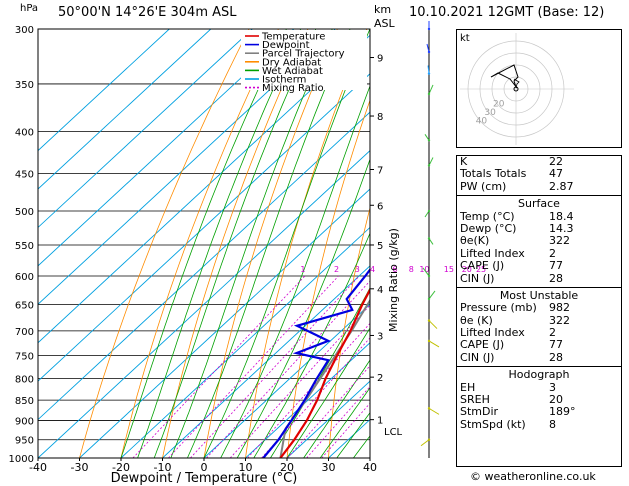 This screenshot has width=629, height=486. Describe the element at coordinates (487, 216) in the screenshot. I see `stat-key: Temp (°C)` at that location.